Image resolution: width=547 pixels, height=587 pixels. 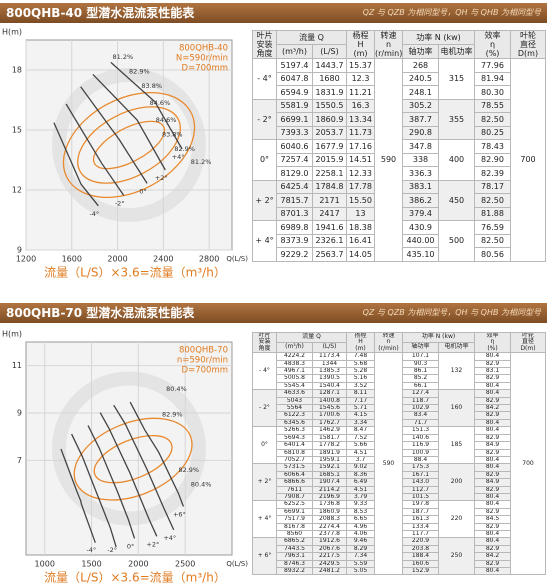 What do you see at coordinates (388, 36) in the screenshot?
I see `header-text: 转速` at bounding box center [388, 36].